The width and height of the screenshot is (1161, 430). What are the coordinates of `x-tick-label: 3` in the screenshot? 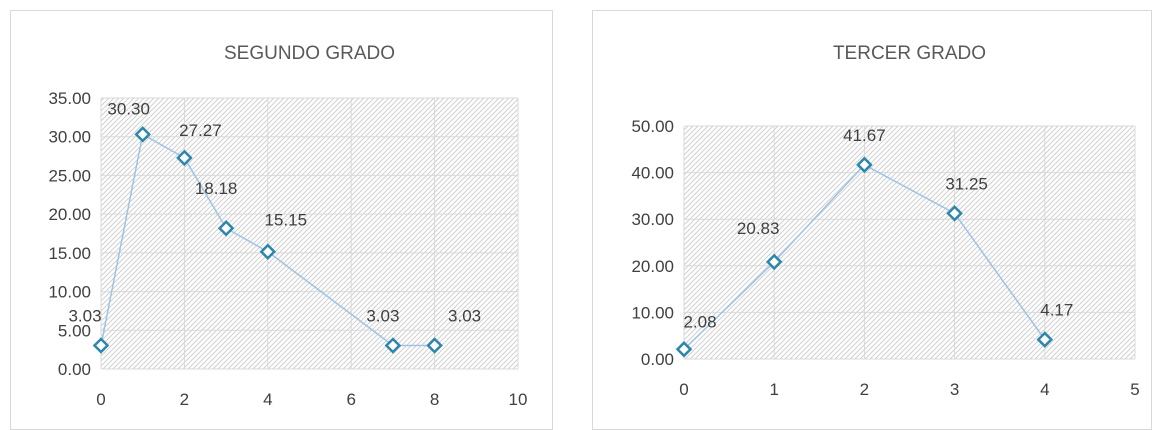 It's located at (954, 389).